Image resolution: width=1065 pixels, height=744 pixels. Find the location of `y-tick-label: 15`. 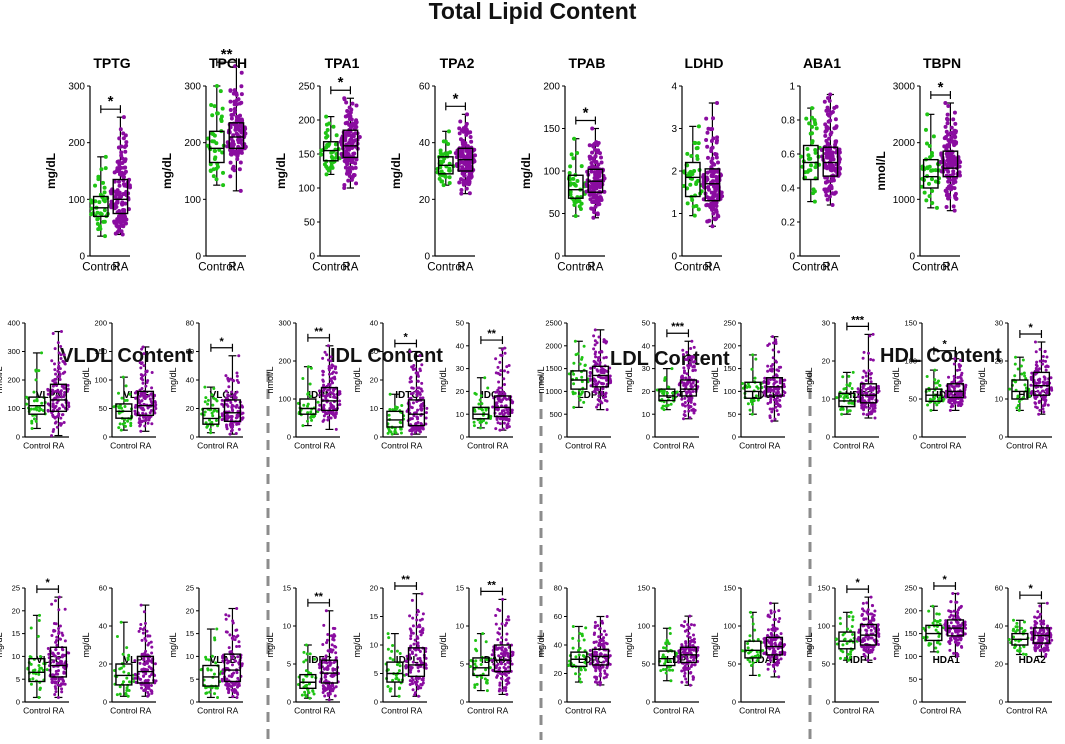

y-tick-label: 15 is located at coordinates (287, 588).